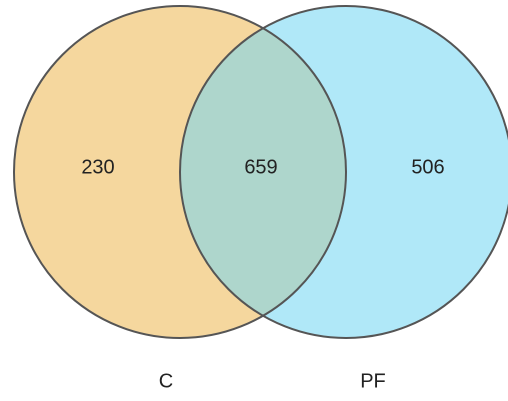 The height and width of the screenshot is (401, 508). Describe the element at coordinates (260, 167) in the screenshot. I see `intersection-count: 659` at that location.